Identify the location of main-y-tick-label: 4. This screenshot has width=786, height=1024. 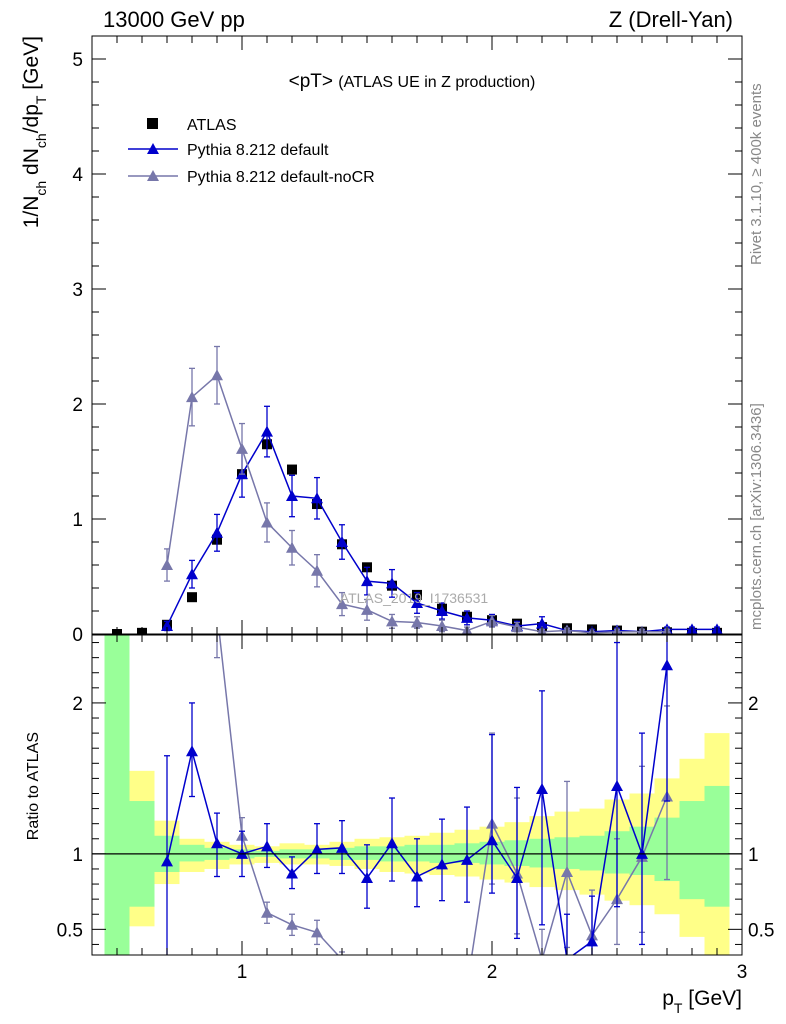
(77, 175).